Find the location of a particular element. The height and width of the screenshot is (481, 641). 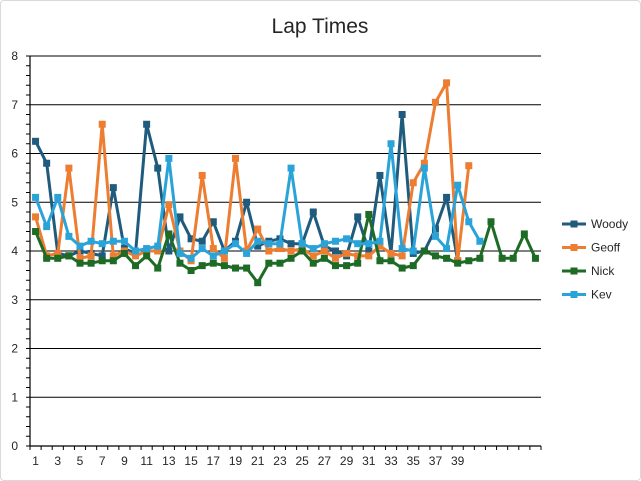

legend-marker is located at coordinates (574, 247).